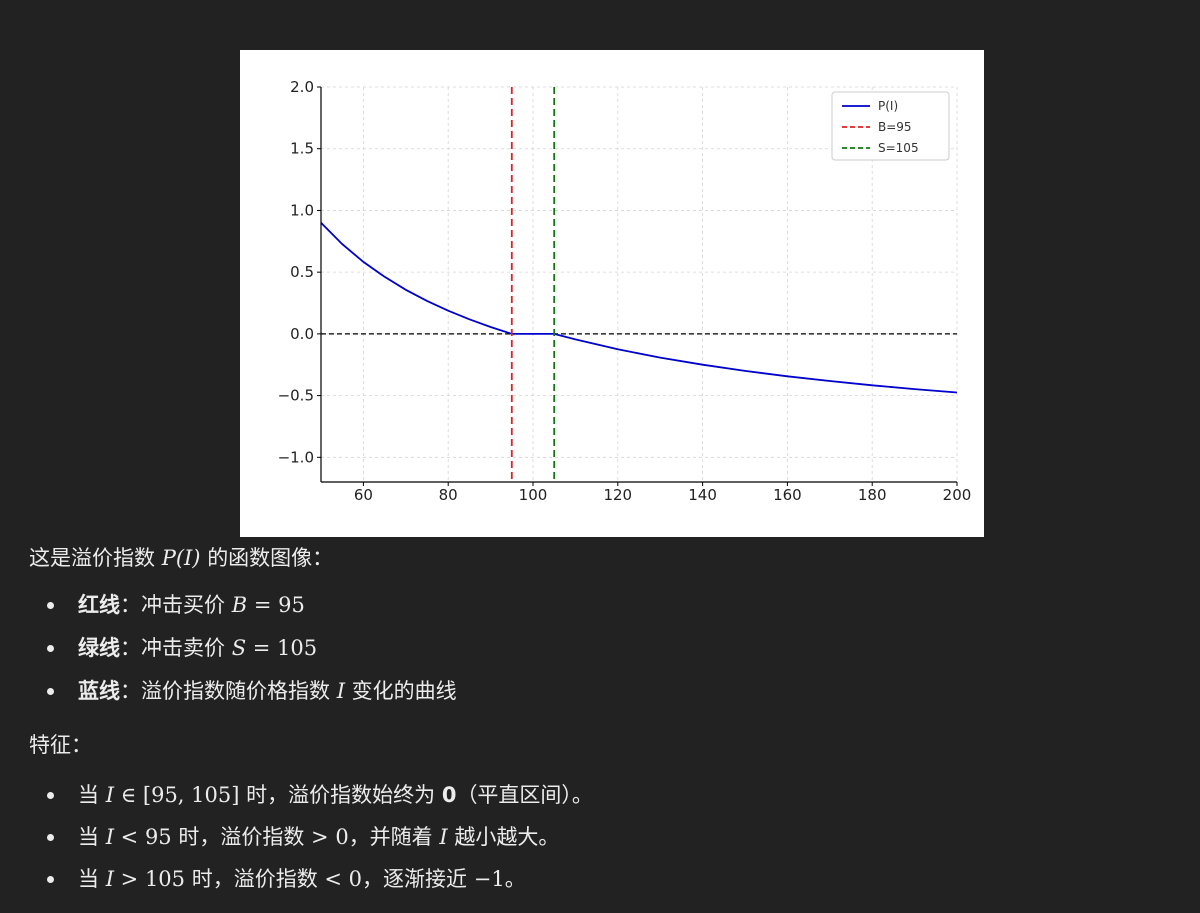  I want to click on y-tick-label: 0.0, so click(302, 334).